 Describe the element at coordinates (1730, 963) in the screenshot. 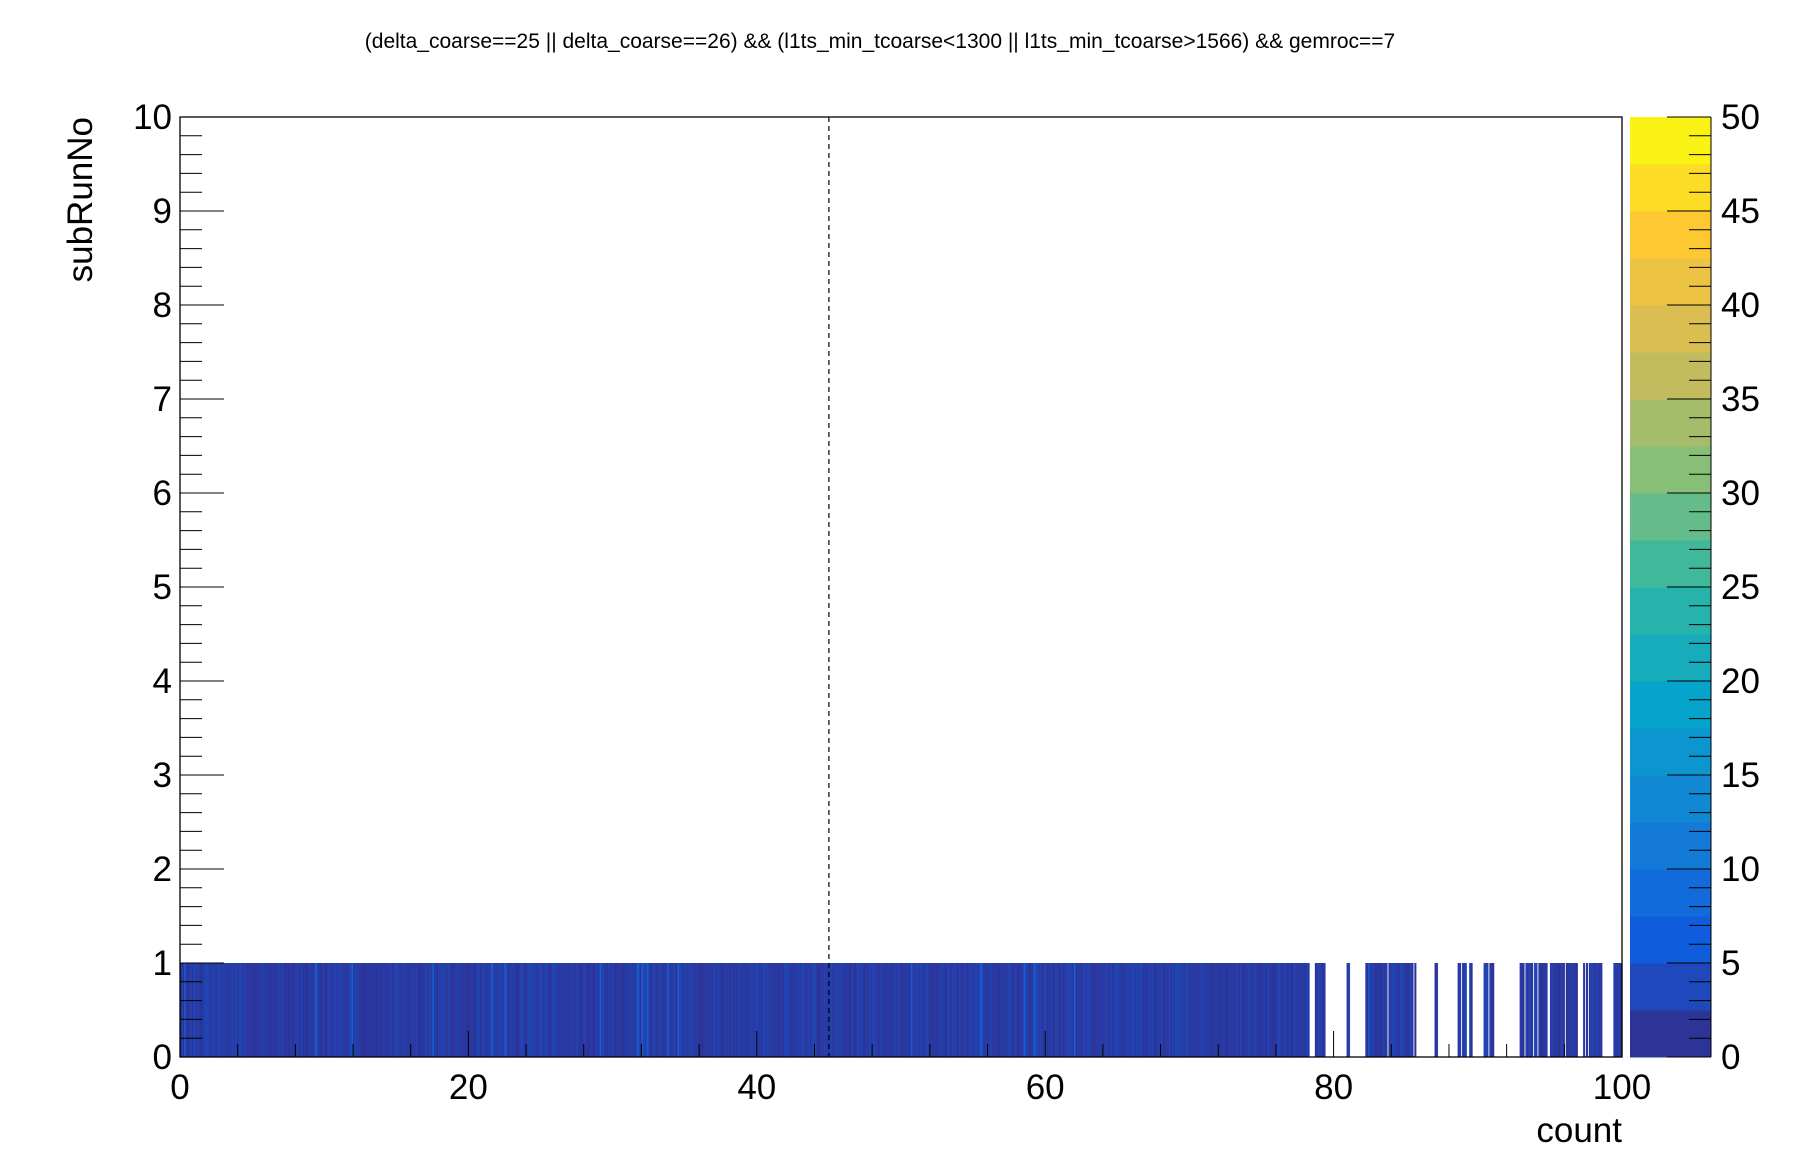

I see `z-tick-label: 5` at that location.